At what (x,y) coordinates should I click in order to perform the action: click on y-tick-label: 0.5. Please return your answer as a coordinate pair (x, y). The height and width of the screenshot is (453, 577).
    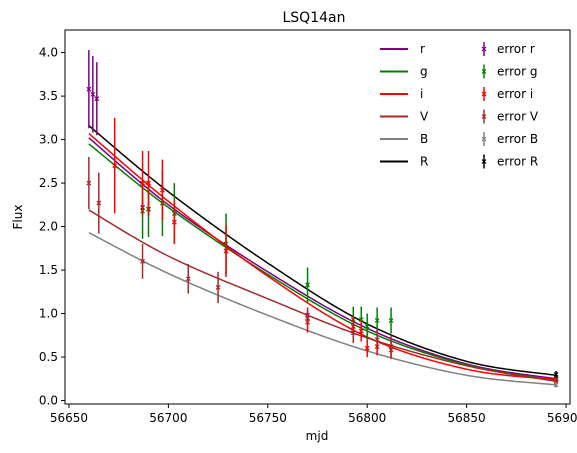
    Looking at the image, I should click on (48, 357).